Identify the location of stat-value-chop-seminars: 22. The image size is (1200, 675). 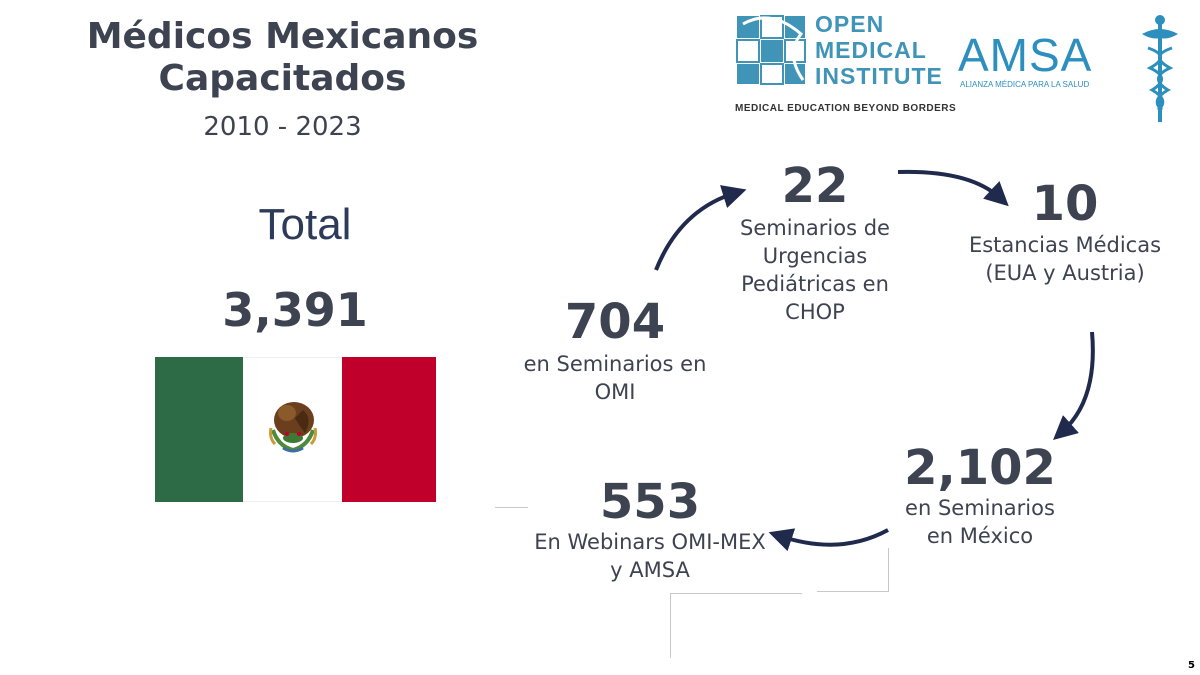
(815, 186).